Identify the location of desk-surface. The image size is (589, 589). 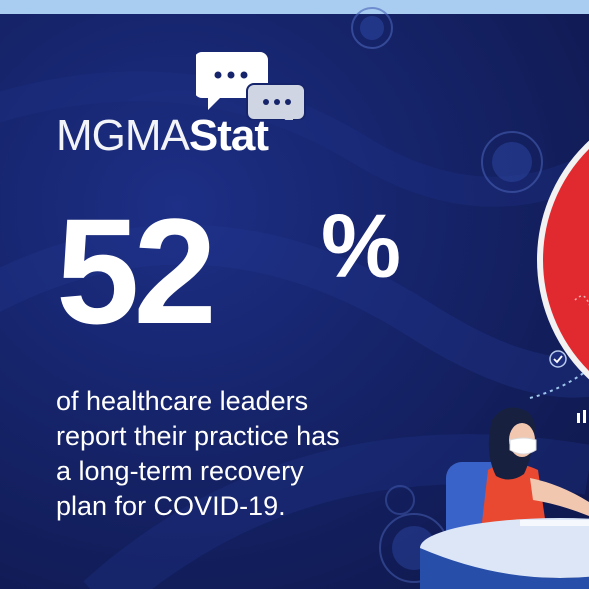
(504, 548).